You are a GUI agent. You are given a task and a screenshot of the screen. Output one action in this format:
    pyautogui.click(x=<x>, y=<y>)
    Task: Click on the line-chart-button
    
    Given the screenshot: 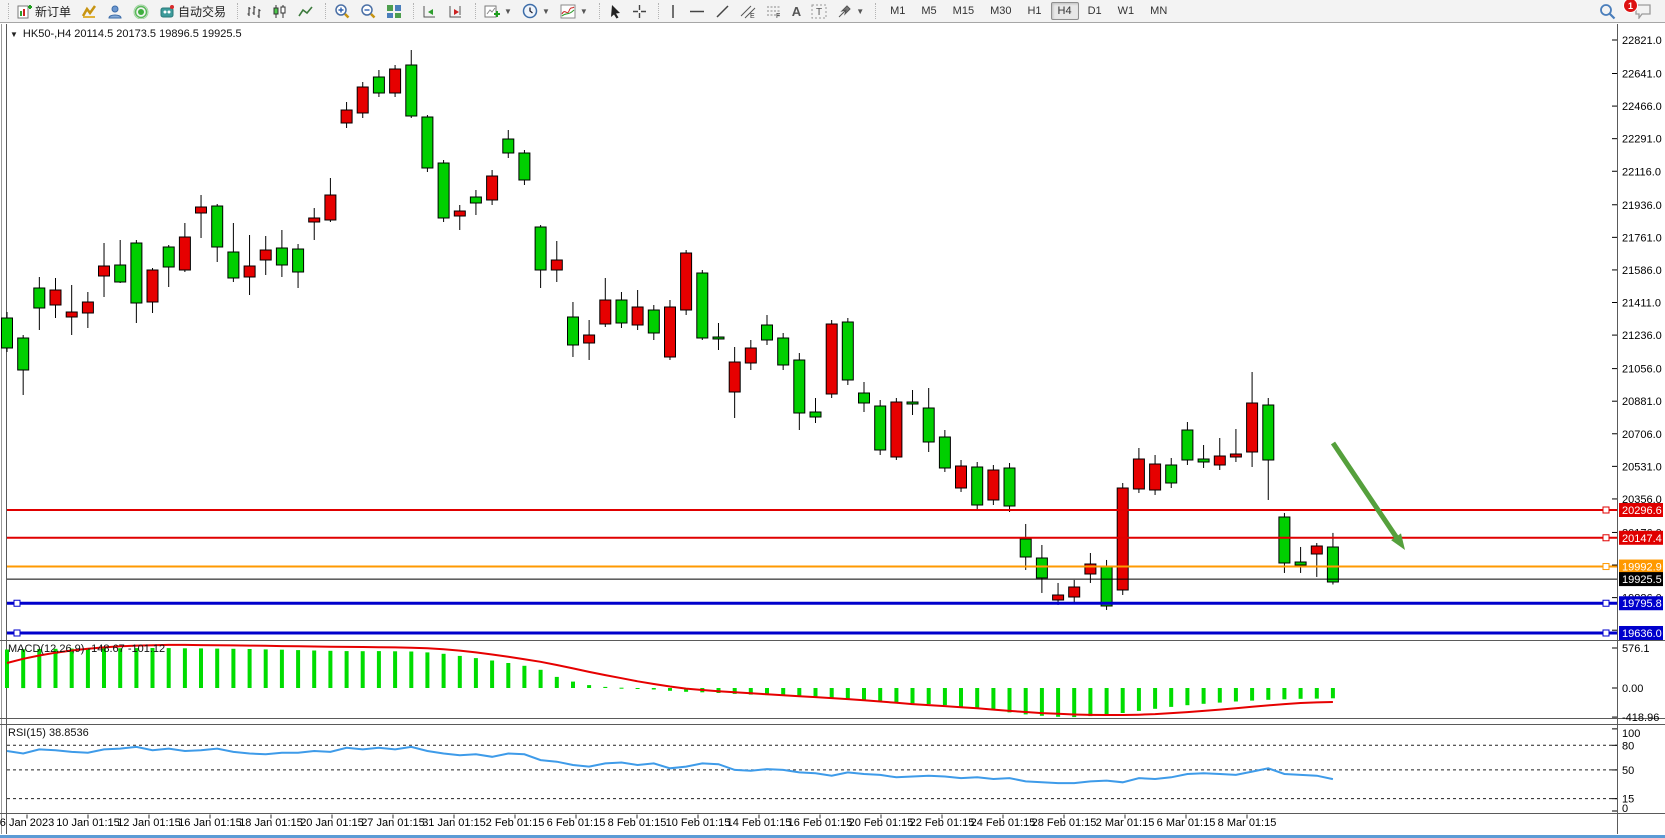 What is the action you would take?
    pyautogui.click(x=306, y=11)
    